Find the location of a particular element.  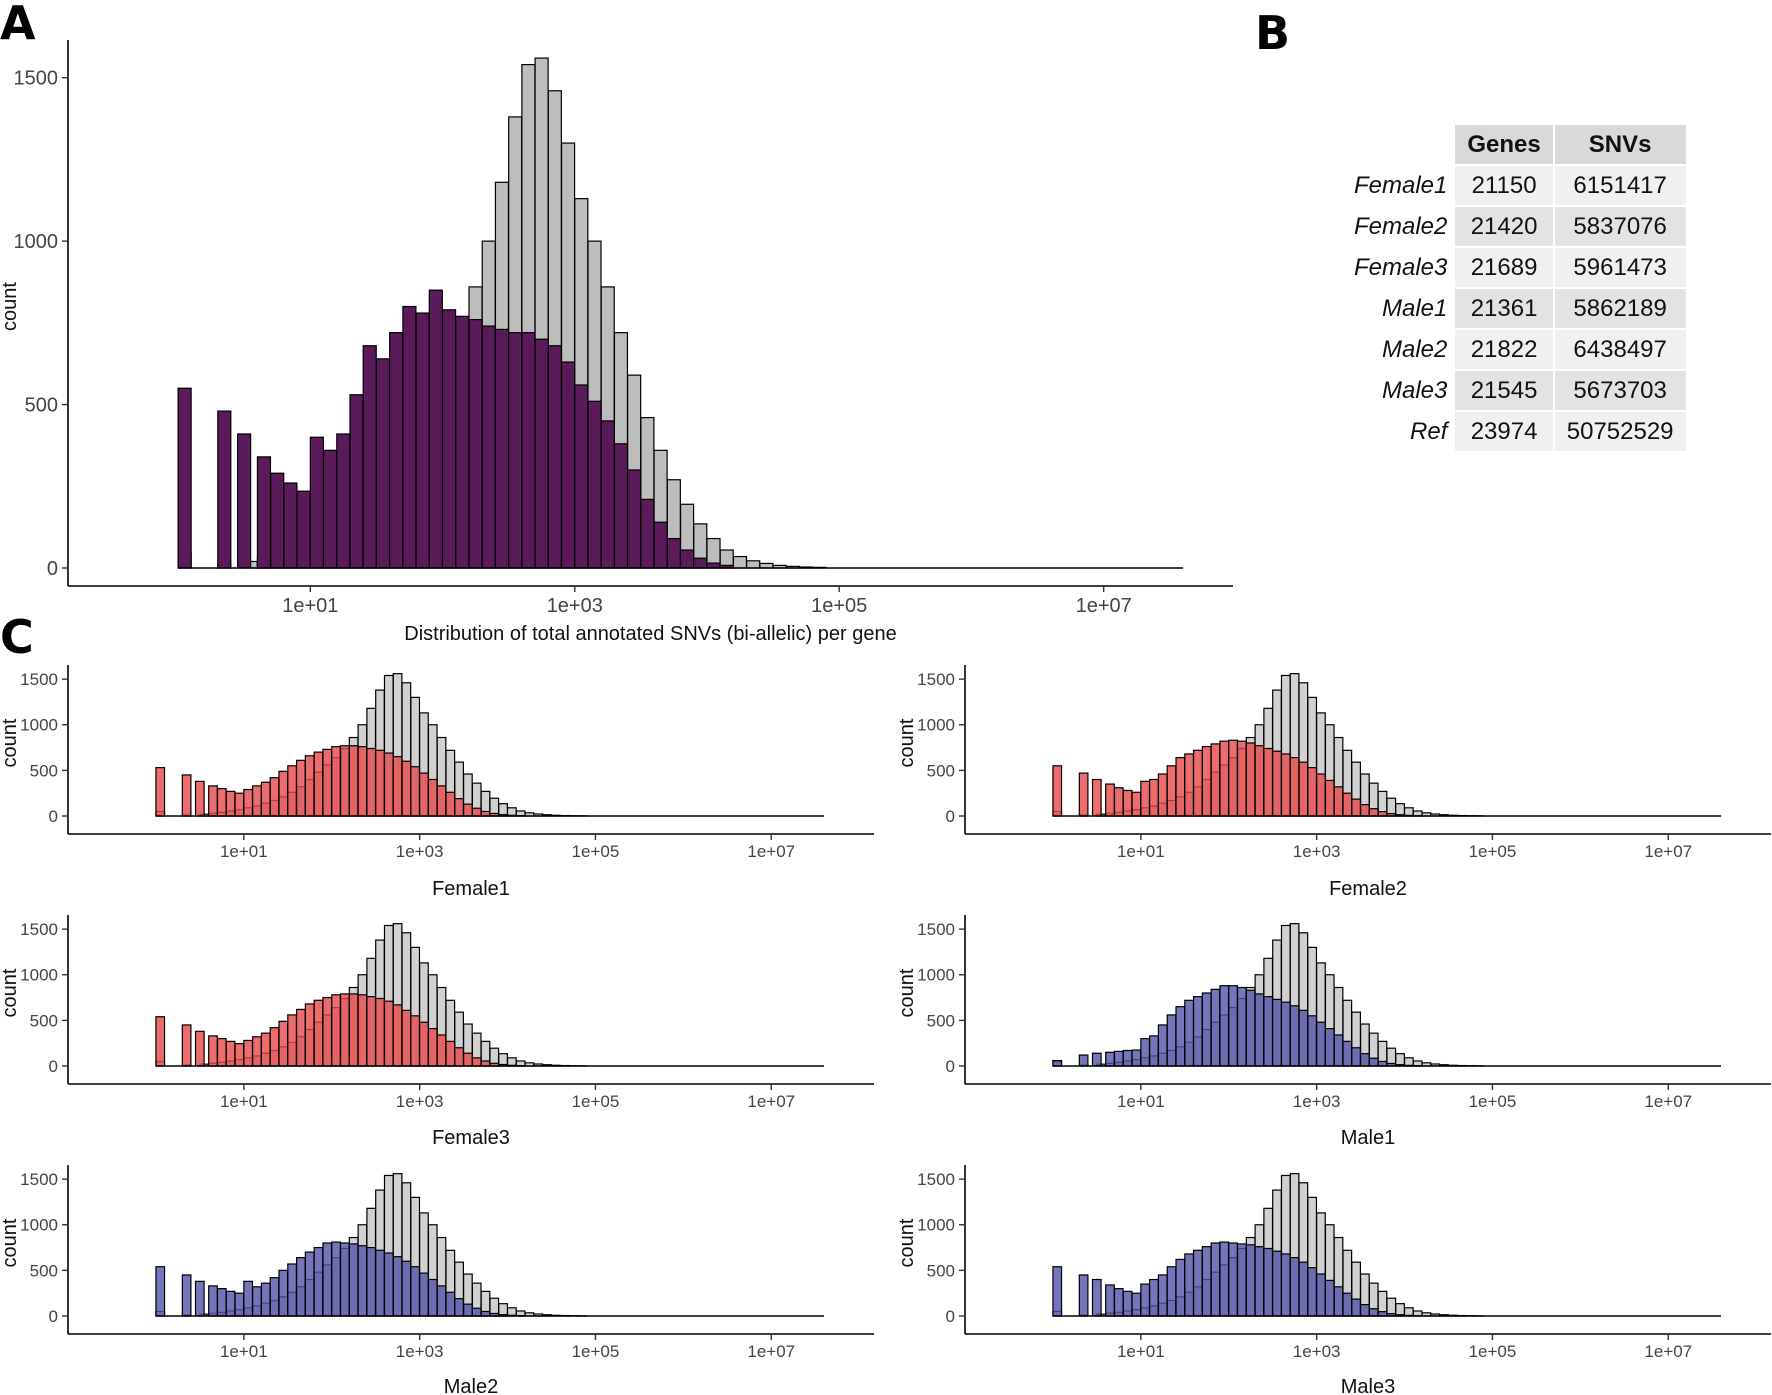

snvs-cell: 50752529 is located at coordinates (1620, 431).